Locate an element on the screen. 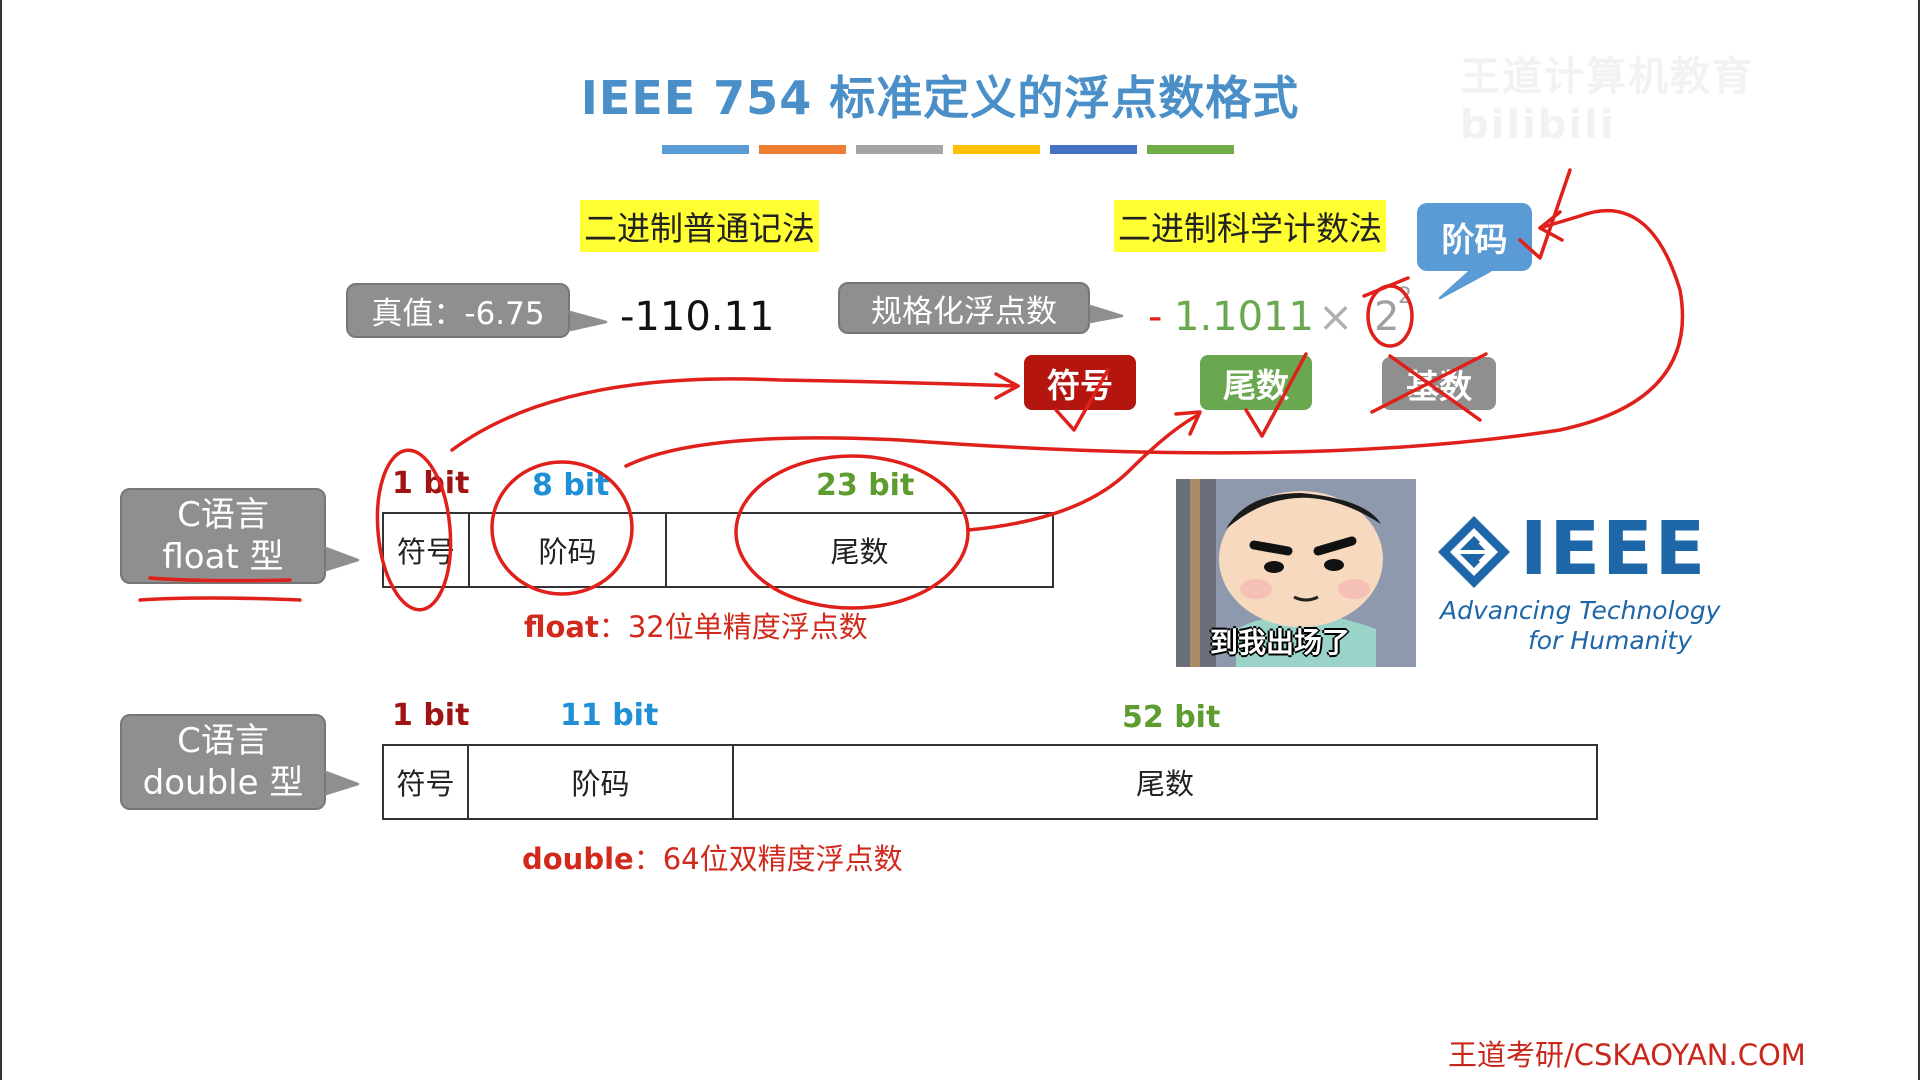 The height and width of the screenshot is (1080, 1920). watermark: 王道计算机教育 bilibili is located at coordinates (1607, 101).